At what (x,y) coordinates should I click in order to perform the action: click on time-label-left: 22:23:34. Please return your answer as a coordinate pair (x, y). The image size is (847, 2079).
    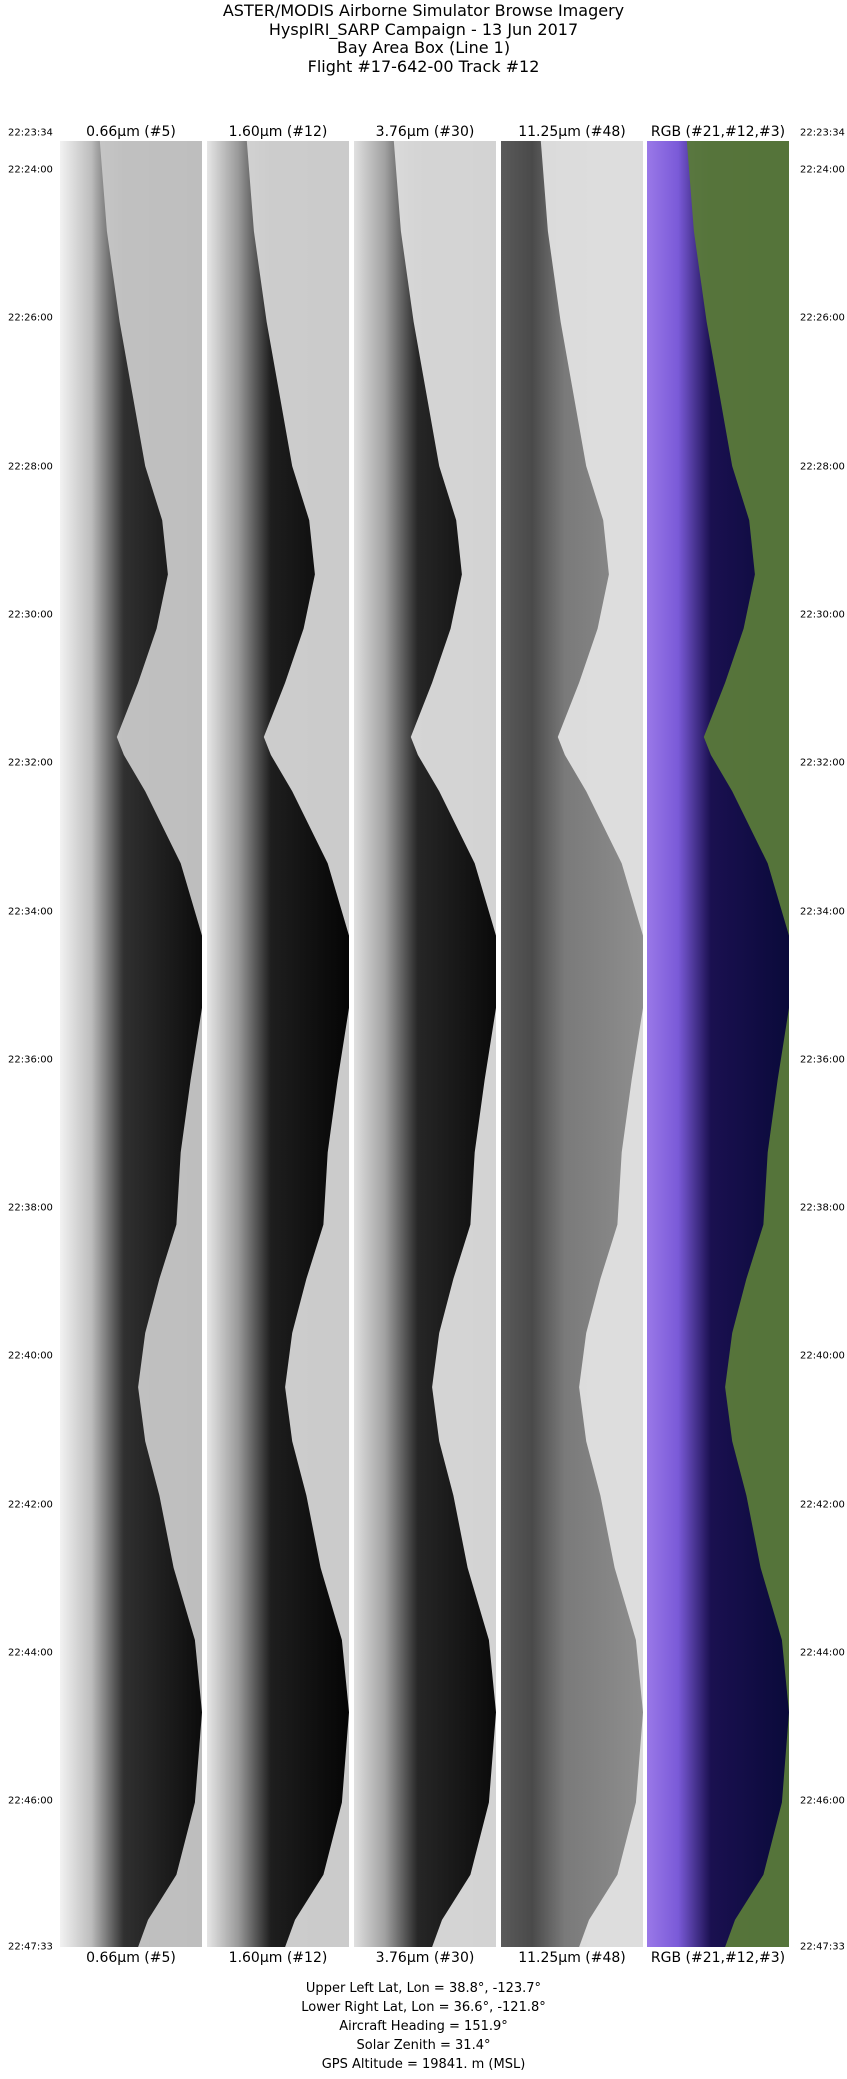
    Looking at the image, I should click on (30, 133).